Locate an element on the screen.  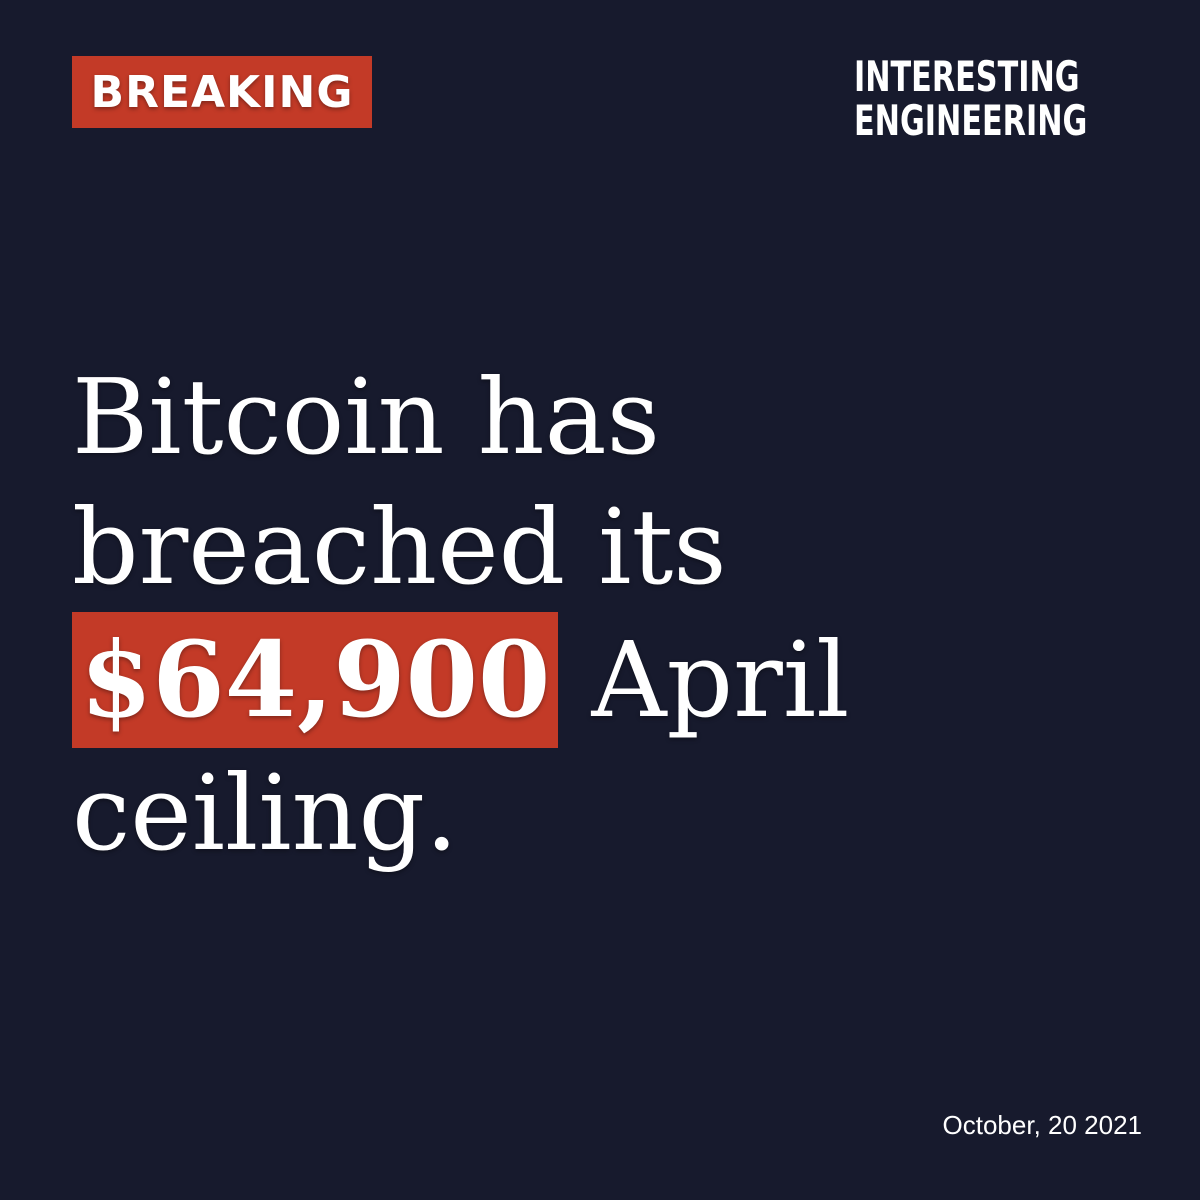
headline-line-3-rest: April is located at coordinates (720, 680).